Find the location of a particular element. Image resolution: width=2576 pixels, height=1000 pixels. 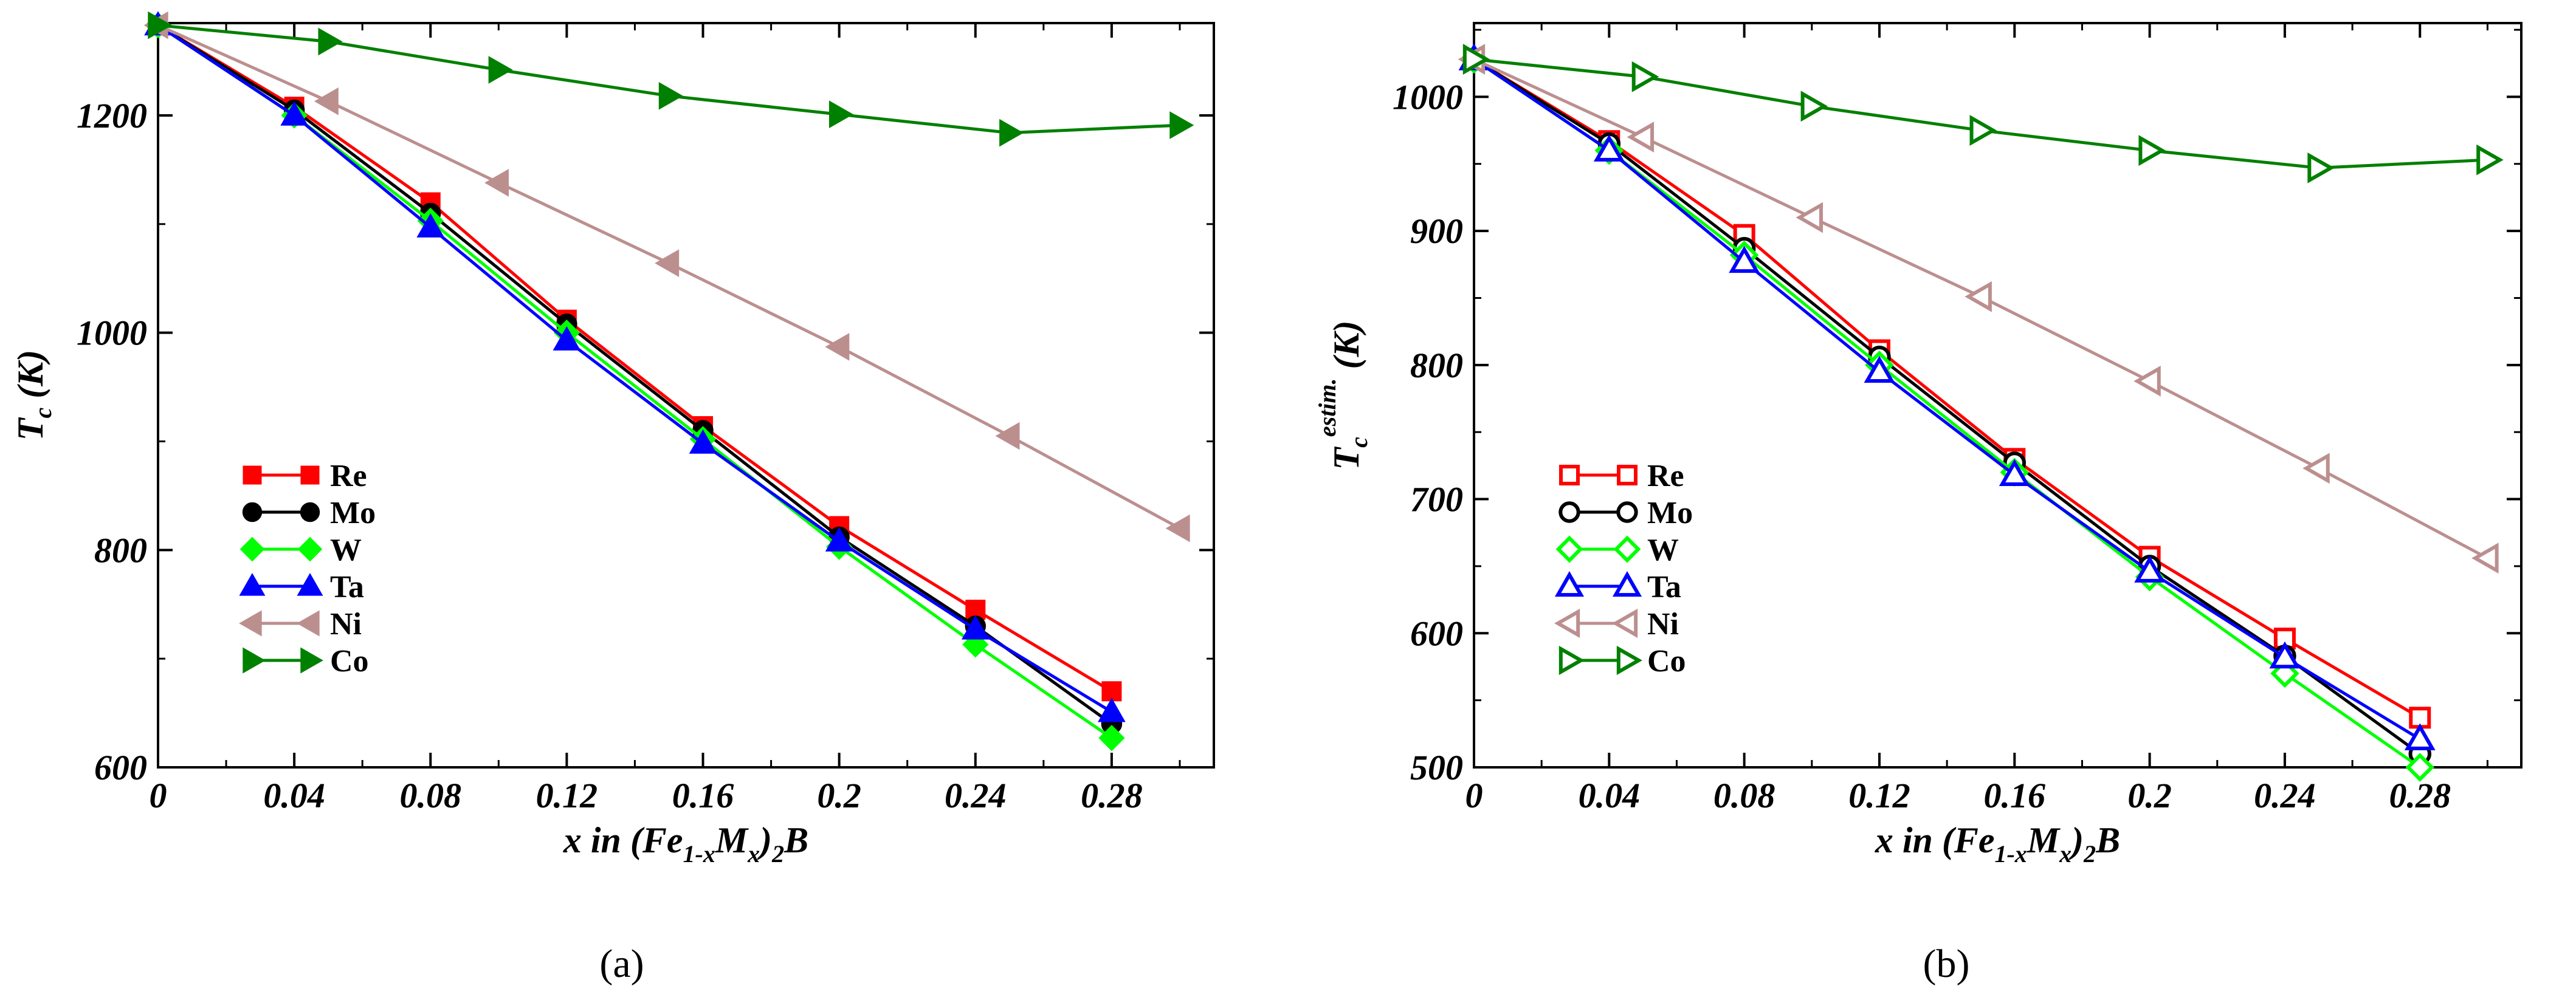

x-tick-label: 0 is located at coordinates (158, 796).